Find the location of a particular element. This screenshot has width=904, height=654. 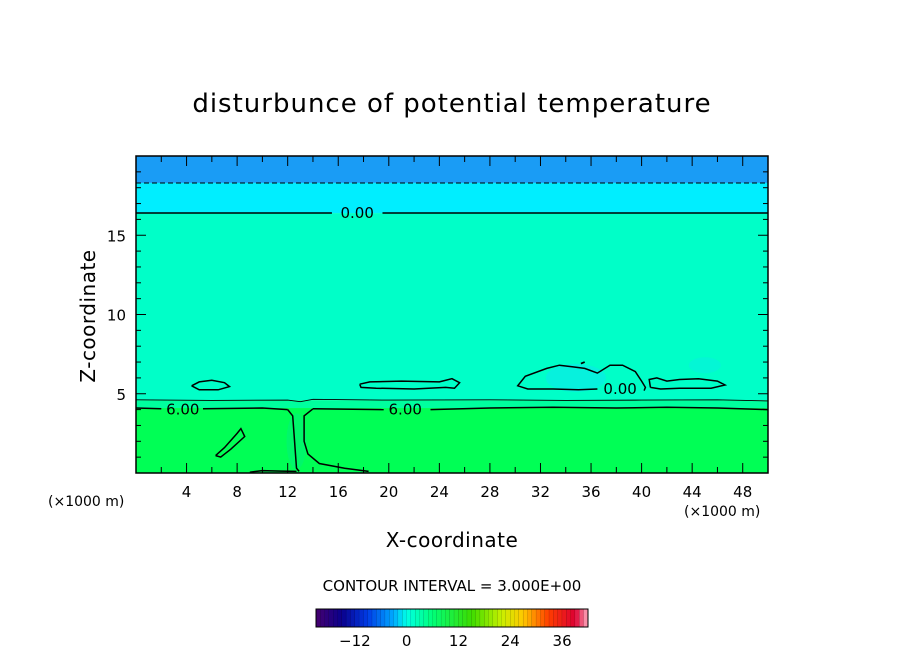

colorbar is located at coordinates (452, 618).